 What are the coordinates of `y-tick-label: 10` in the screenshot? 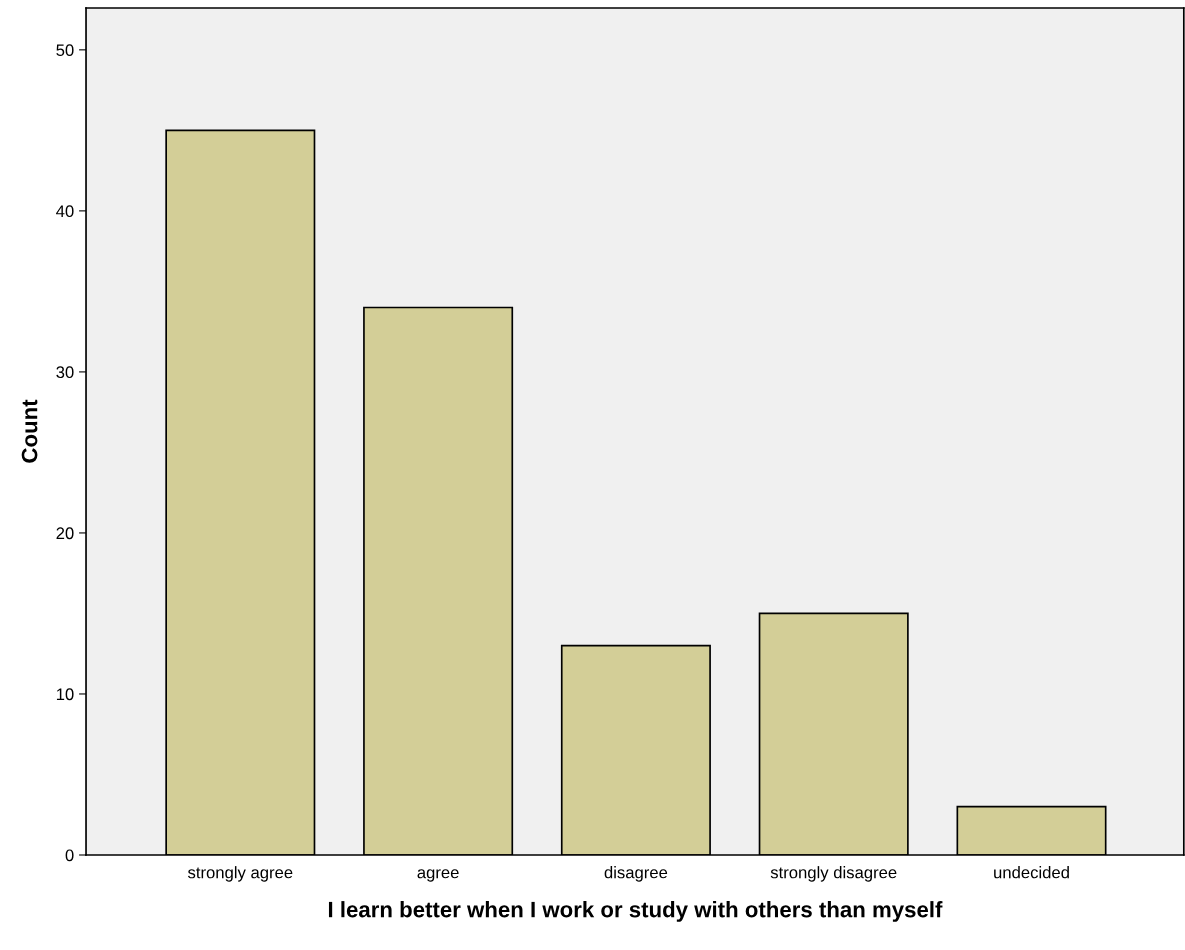 It's located at (65, 694).